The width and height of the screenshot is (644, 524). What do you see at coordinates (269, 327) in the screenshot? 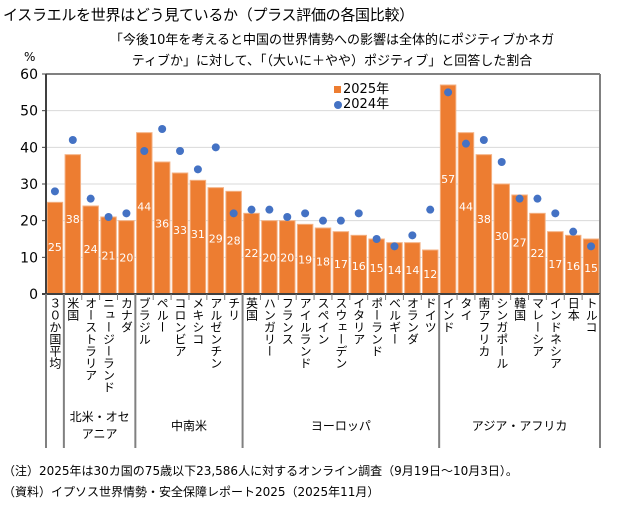
I see `x-axis-category-label: ハンガリー` at bounding box center [269, 327].